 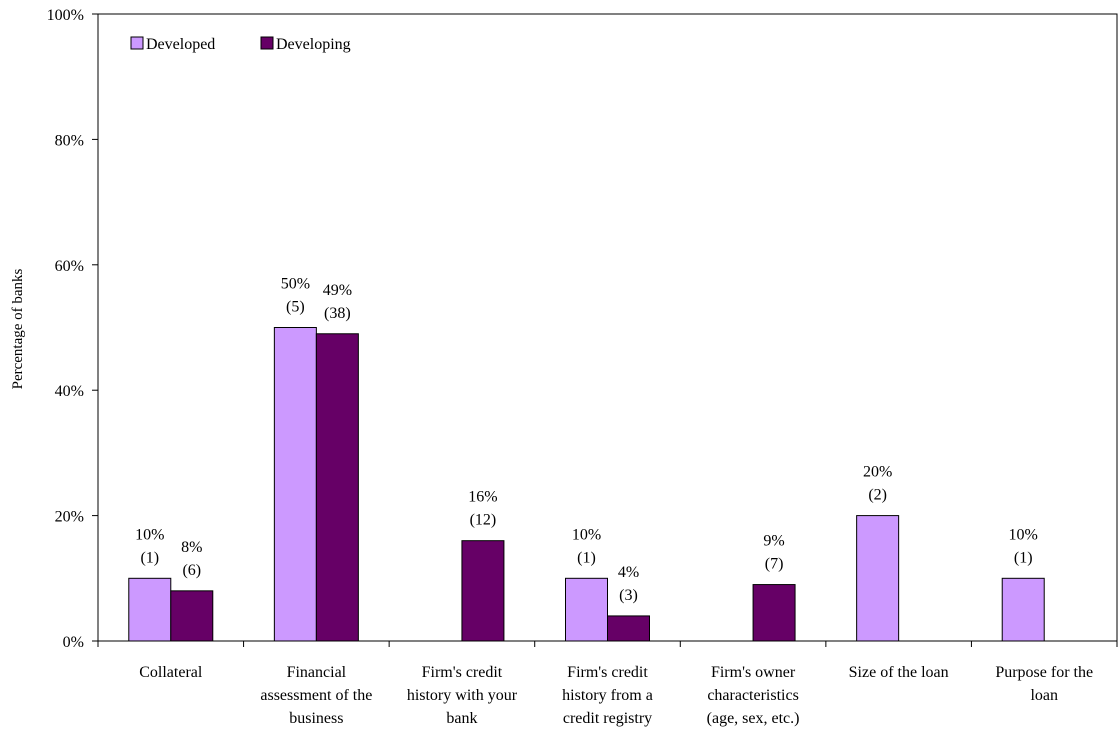 I want to click on x-category-label: Collateral, so click(x=171, y=672).